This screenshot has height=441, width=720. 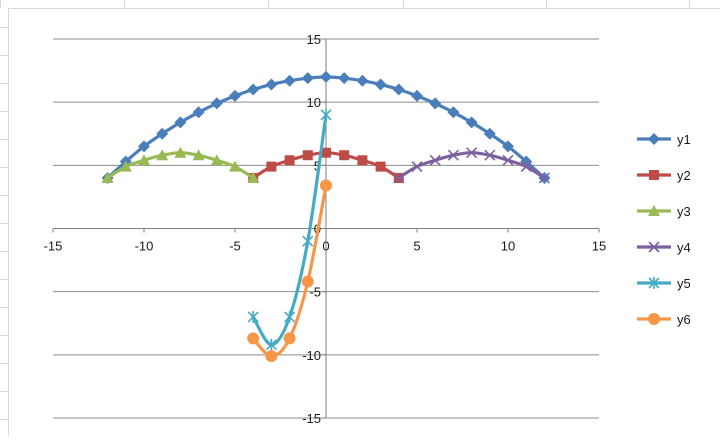 I want to click on x-tick-label: -15, so click(x=53, y=246).